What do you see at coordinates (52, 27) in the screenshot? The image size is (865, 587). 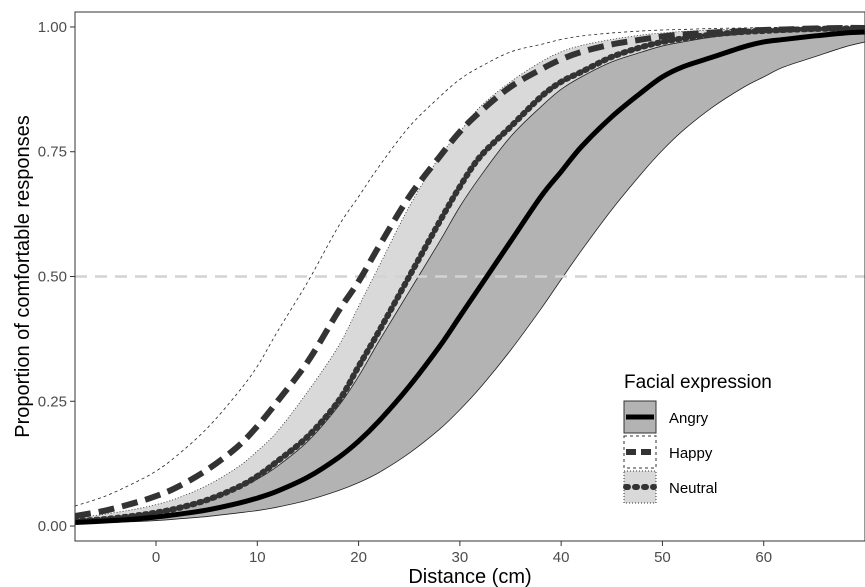 I see `y-tick-label: 1.00` at bounding box center [52, 27].